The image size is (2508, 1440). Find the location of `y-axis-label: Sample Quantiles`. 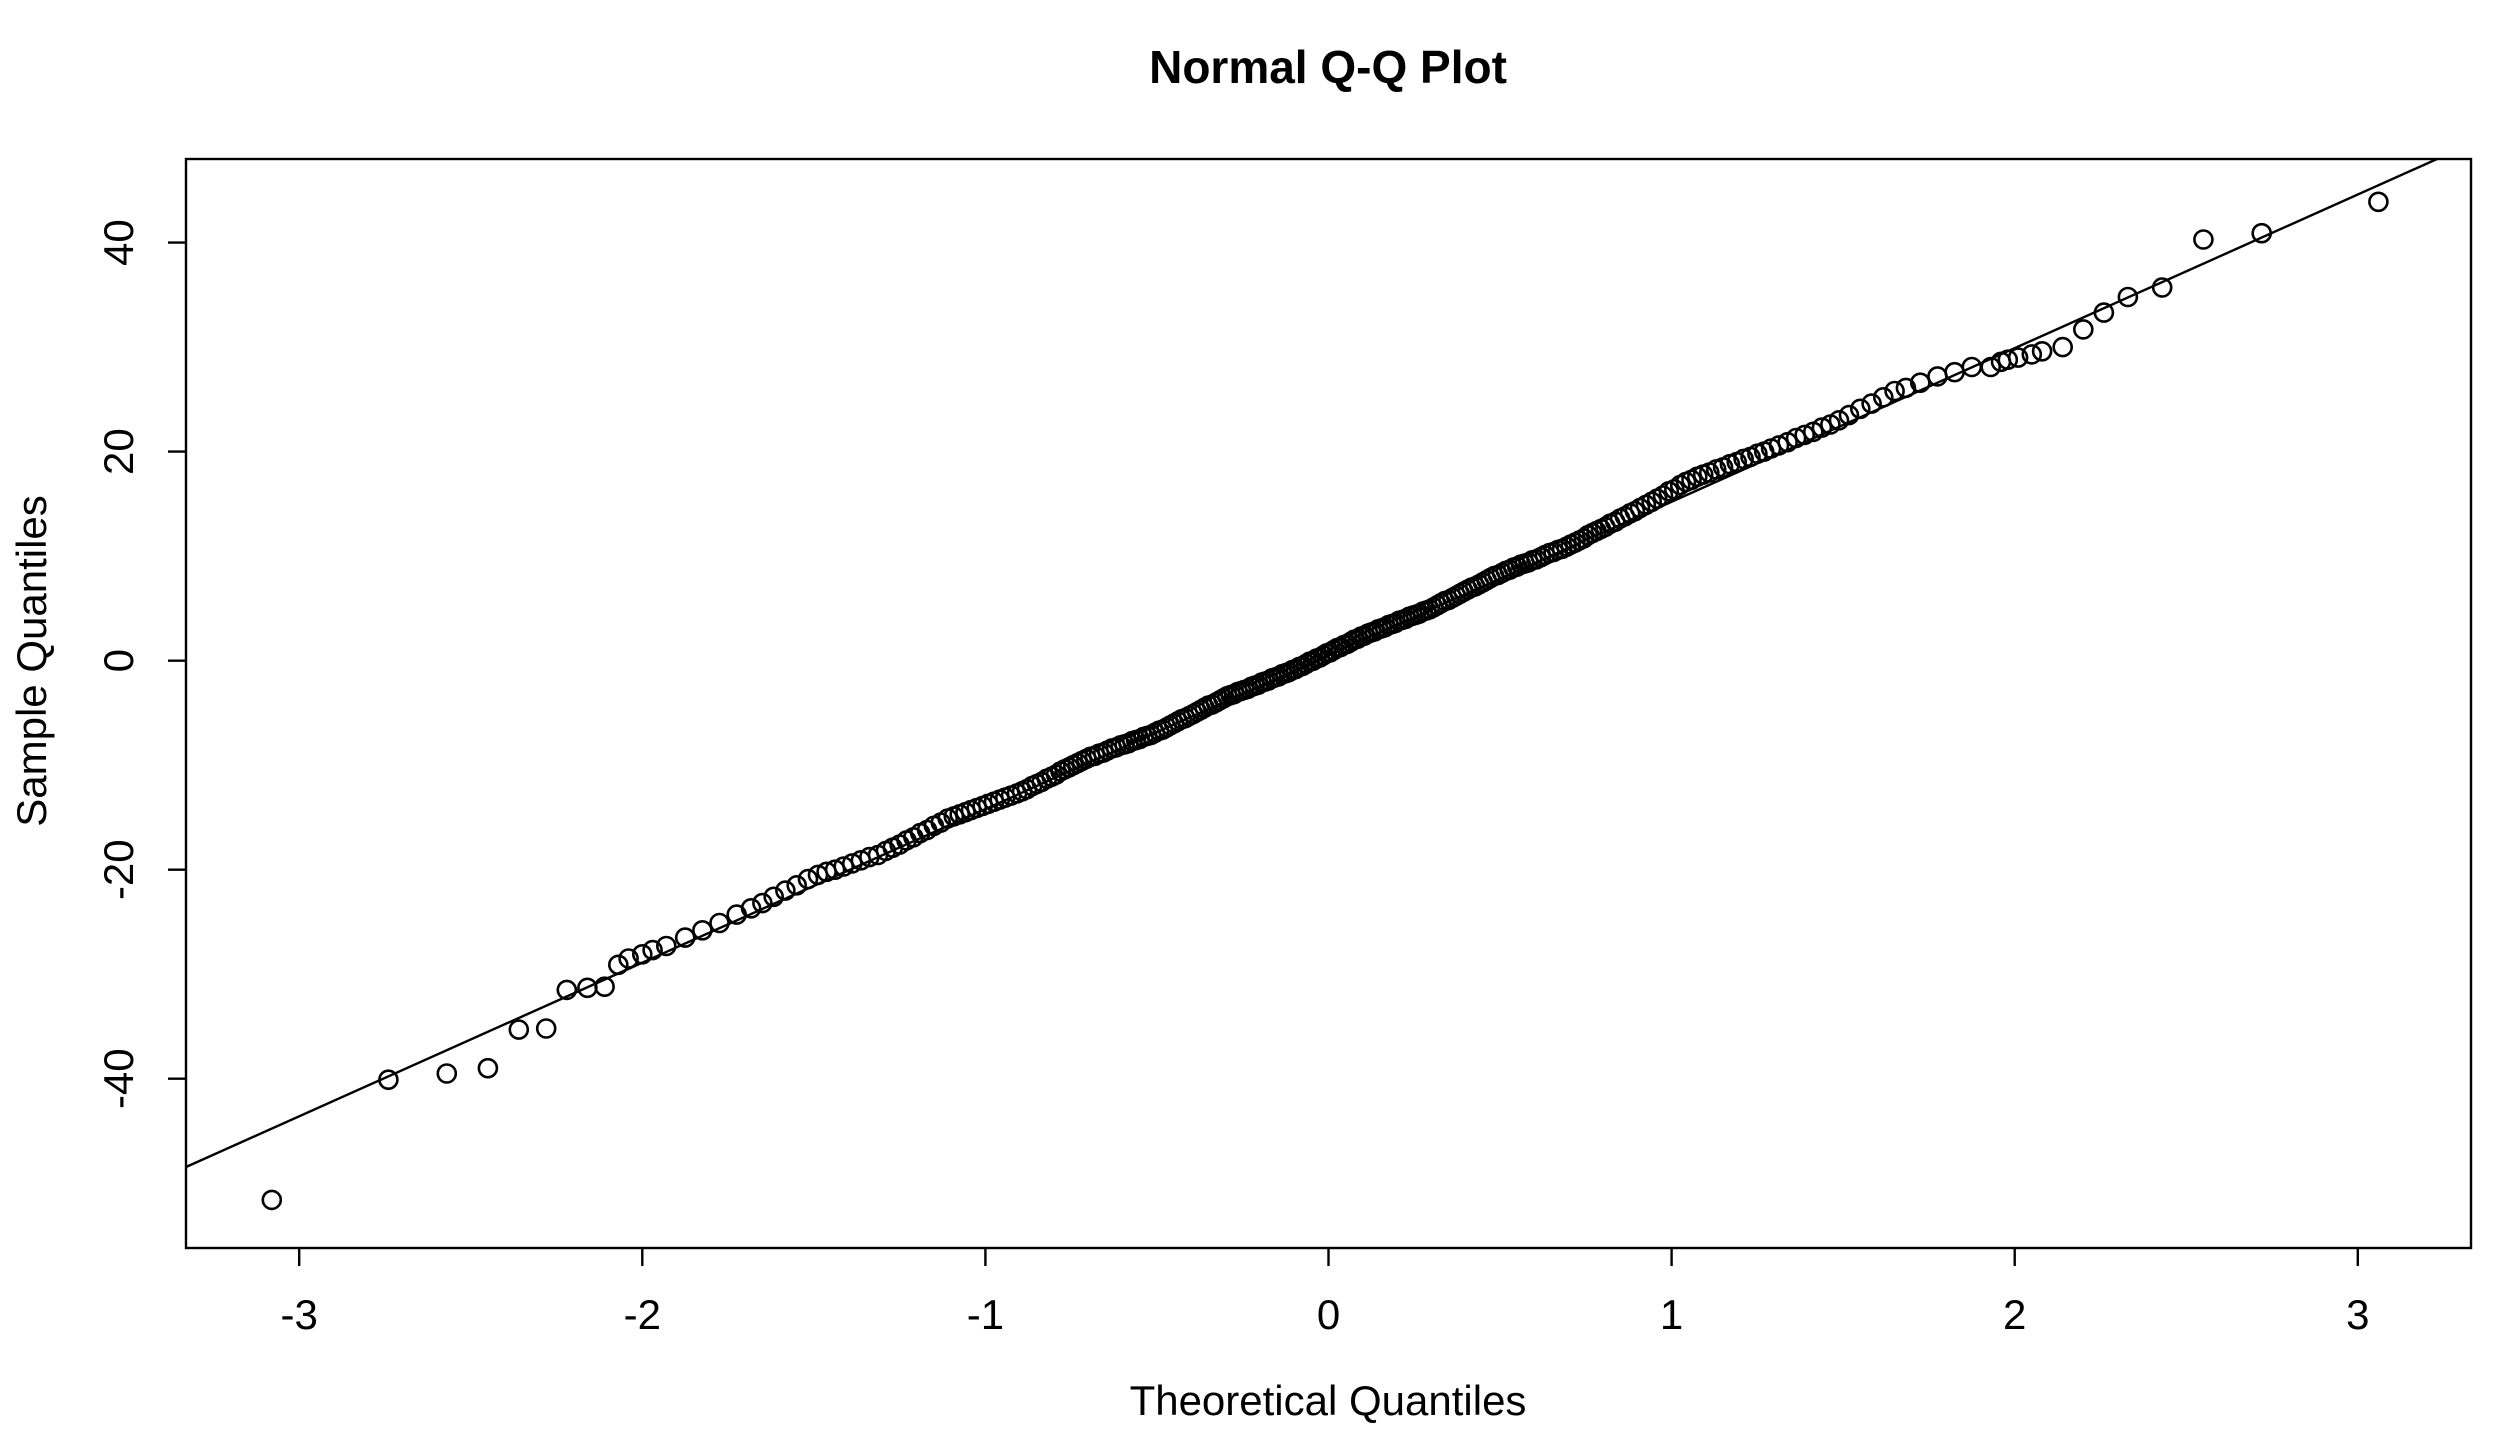

y-axis-label: Sample Quantiles is located at coordinates (31, 661).